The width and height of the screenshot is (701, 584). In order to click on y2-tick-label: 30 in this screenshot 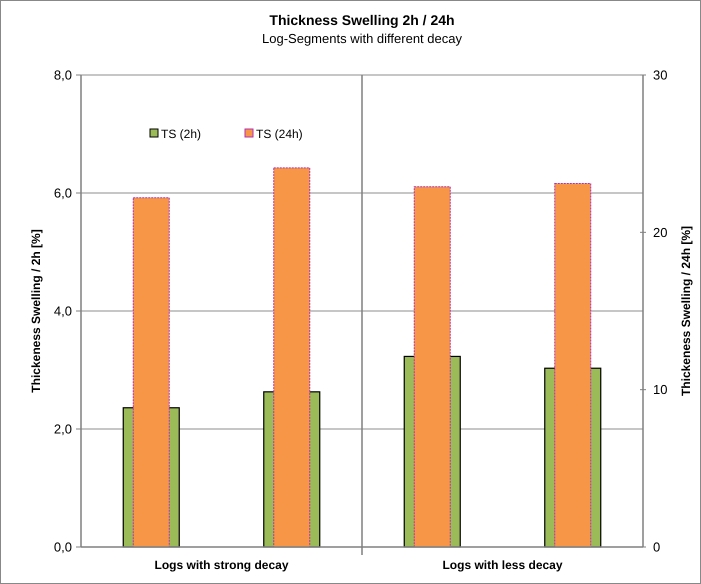, I will do `click(660, 75)`.